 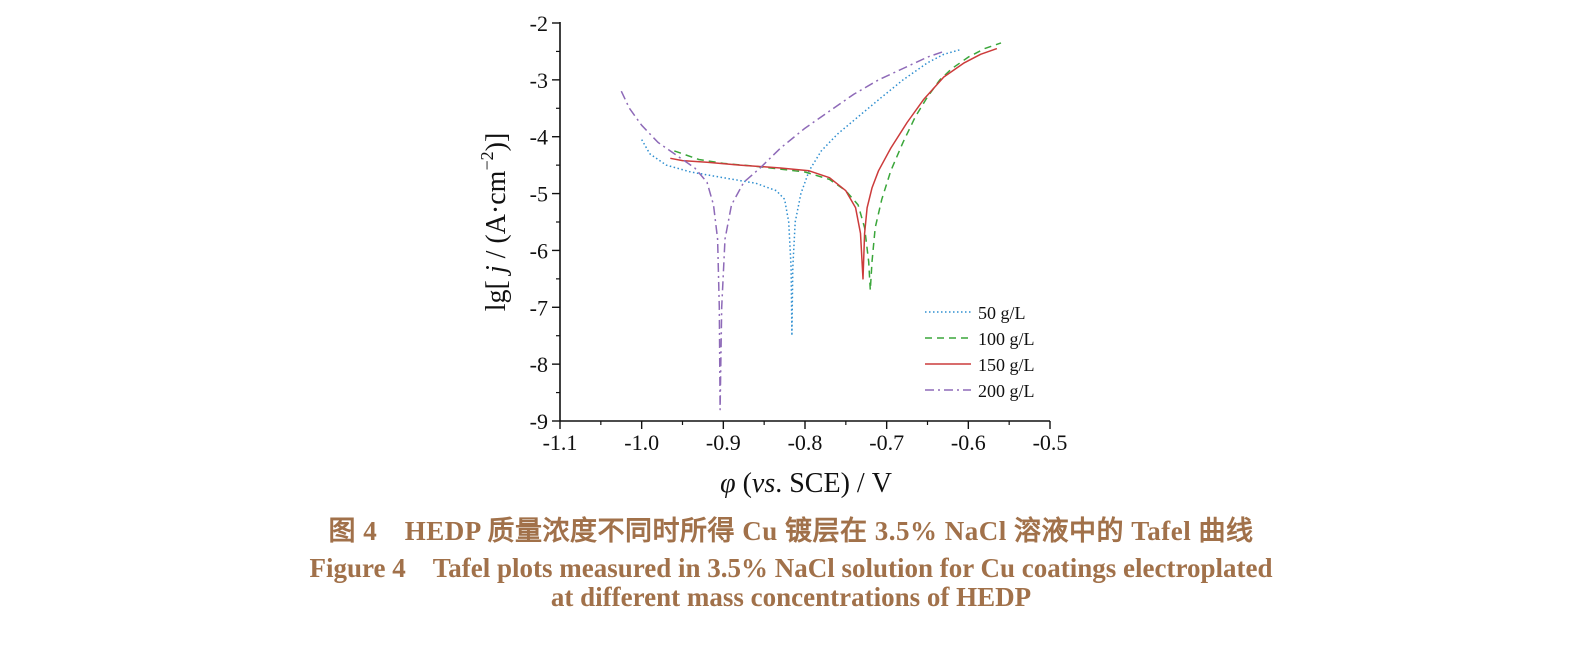 I want to click on y-tick-label: -5, so click(x=539, y=194).